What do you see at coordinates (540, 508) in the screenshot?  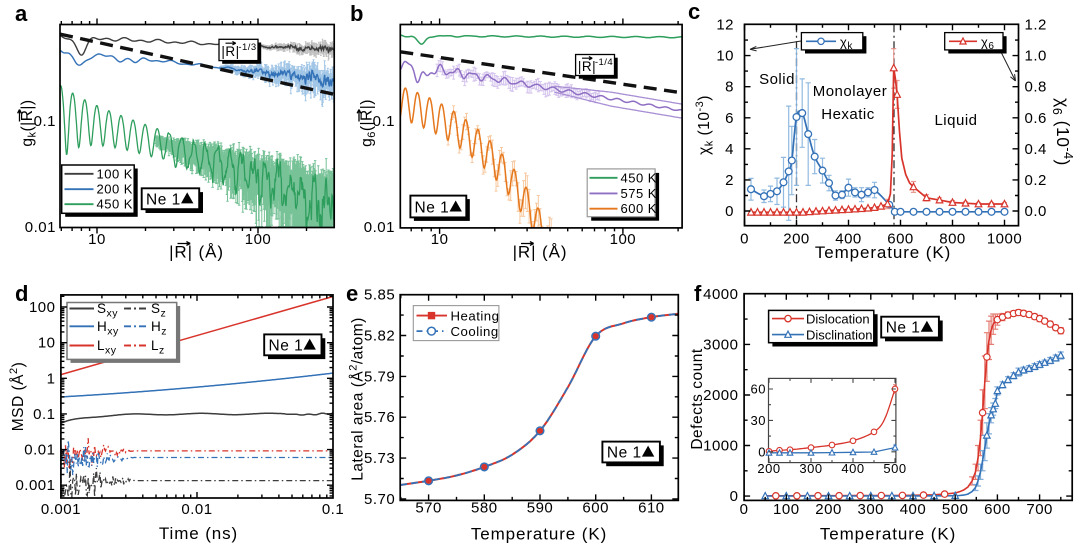 I see `svg-text: 590` at bounding box center [540, 508].